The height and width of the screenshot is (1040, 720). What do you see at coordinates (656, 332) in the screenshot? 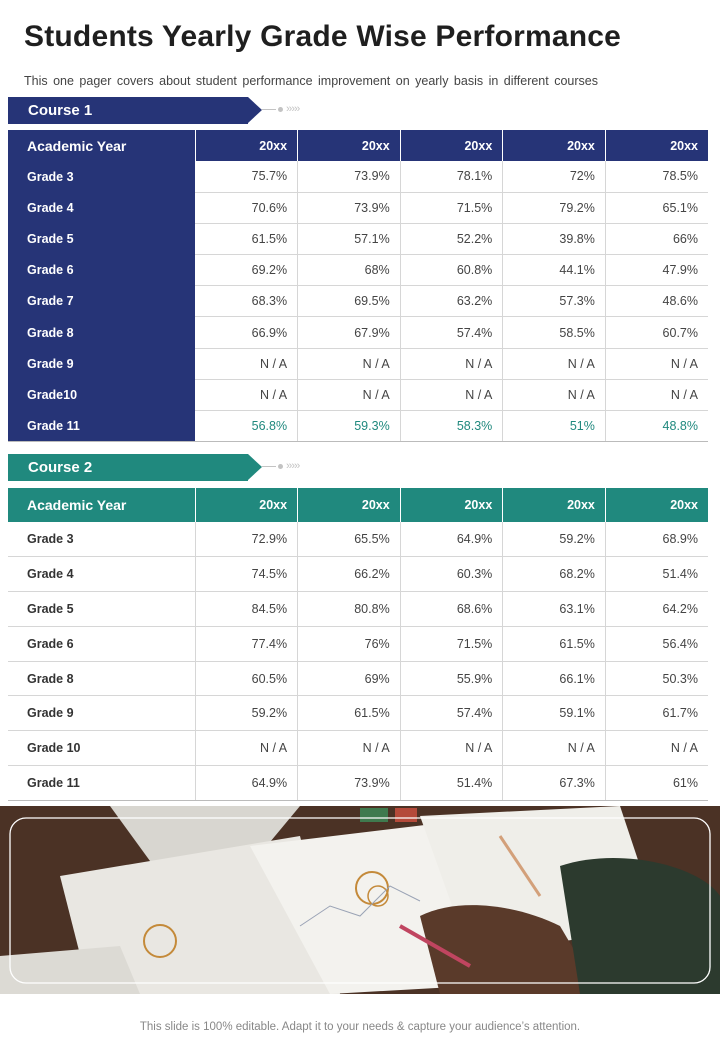
I see `score-cell: 60.7%` at bounding box center [656, 332].